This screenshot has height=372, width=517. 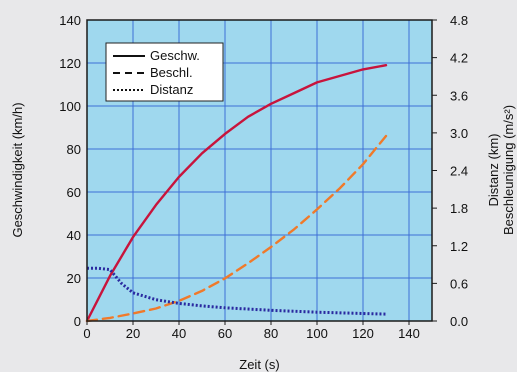 What do you see at coordinates (459, 58) in the screenshot?
I see `y-tick-label-right: 4.2` at bounding box center [459, 58].